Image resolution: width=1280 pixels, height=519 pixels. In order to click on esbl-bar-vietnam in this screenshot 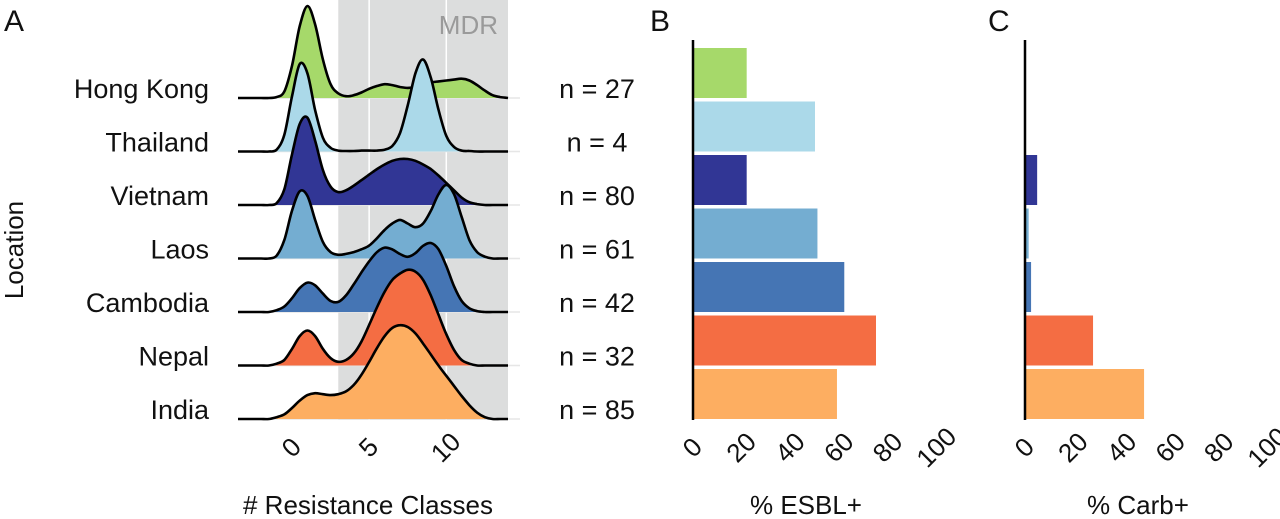, I will do `click(720, 180)`.